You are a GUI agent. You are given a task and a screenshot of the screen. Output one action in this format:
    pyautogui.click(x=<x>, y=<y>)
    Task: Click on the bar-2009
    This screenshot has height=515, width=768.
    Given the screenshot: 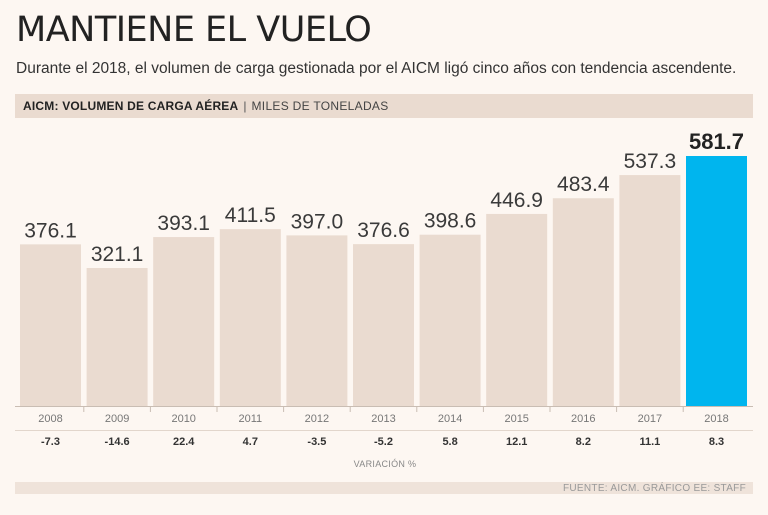 What is the action you would take?
    pyautogui.click(x=117, y=336)
    